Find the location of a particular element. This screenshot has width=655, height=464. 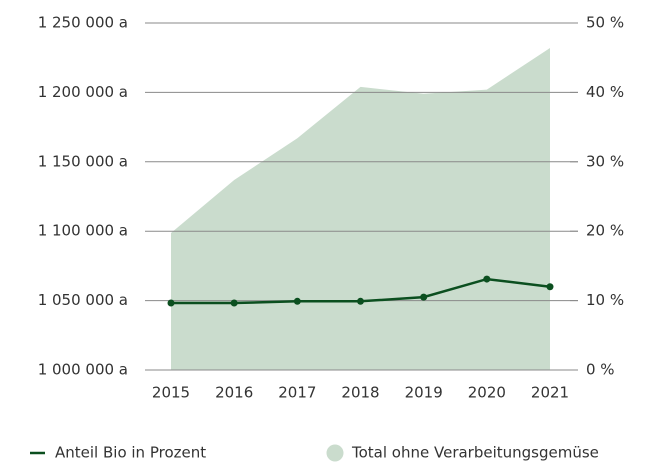

y-tick-label: 1 150 000 a is located at coordinates (83, 161).